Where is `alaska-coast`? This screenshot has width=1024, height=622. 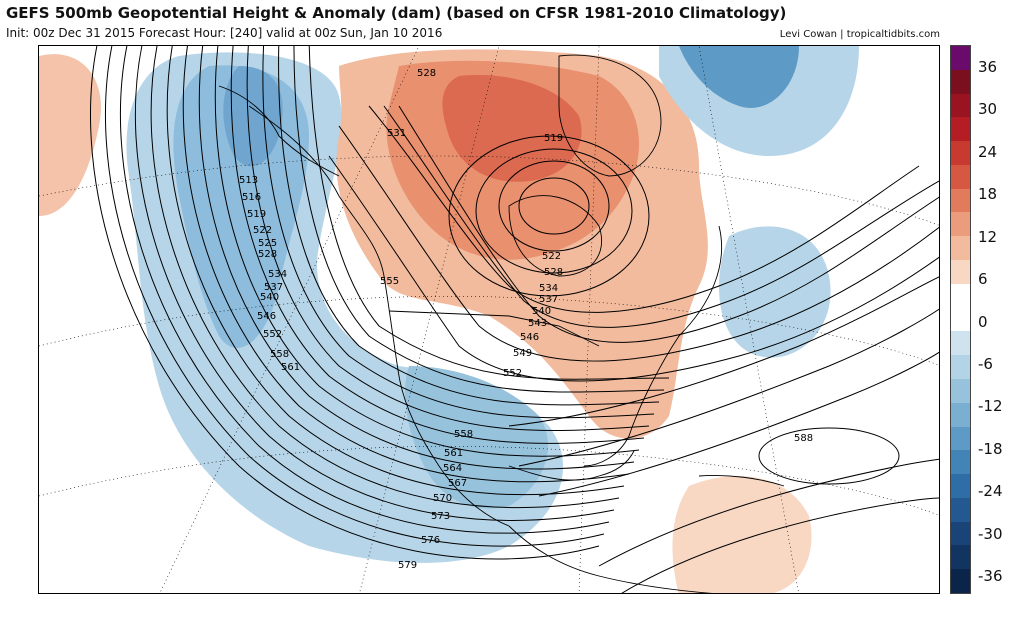 alaska-coast is located at coordinates (279, 131).